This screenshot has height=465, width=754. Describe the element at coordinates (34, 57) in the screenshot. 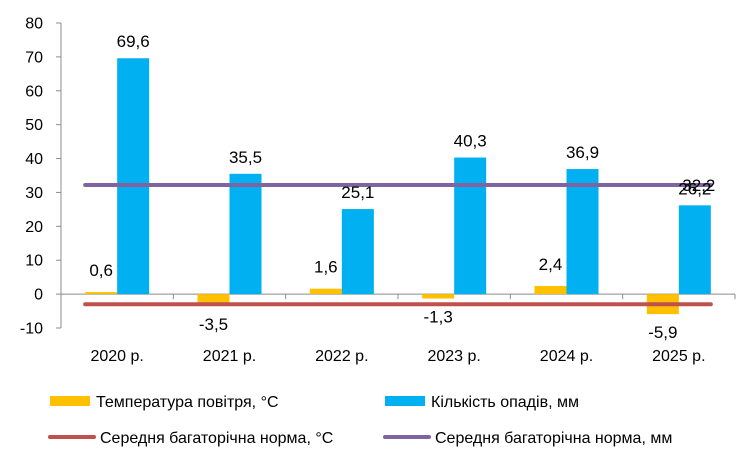

I see `y-tick-label: 70` at that location.